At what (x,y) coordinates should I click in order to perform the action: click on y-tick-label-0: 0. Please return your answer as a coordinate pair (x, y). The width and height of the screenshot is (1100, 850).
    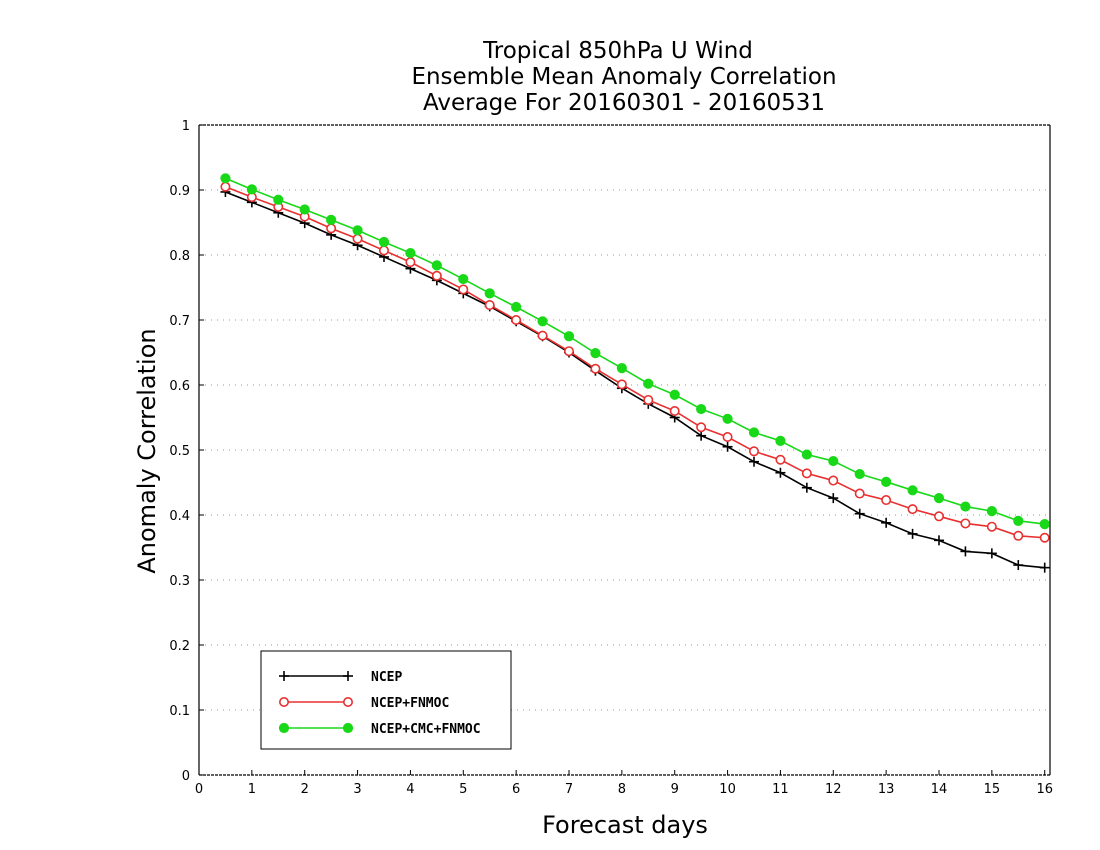
    Looking at the image, I should click on (186, 776).